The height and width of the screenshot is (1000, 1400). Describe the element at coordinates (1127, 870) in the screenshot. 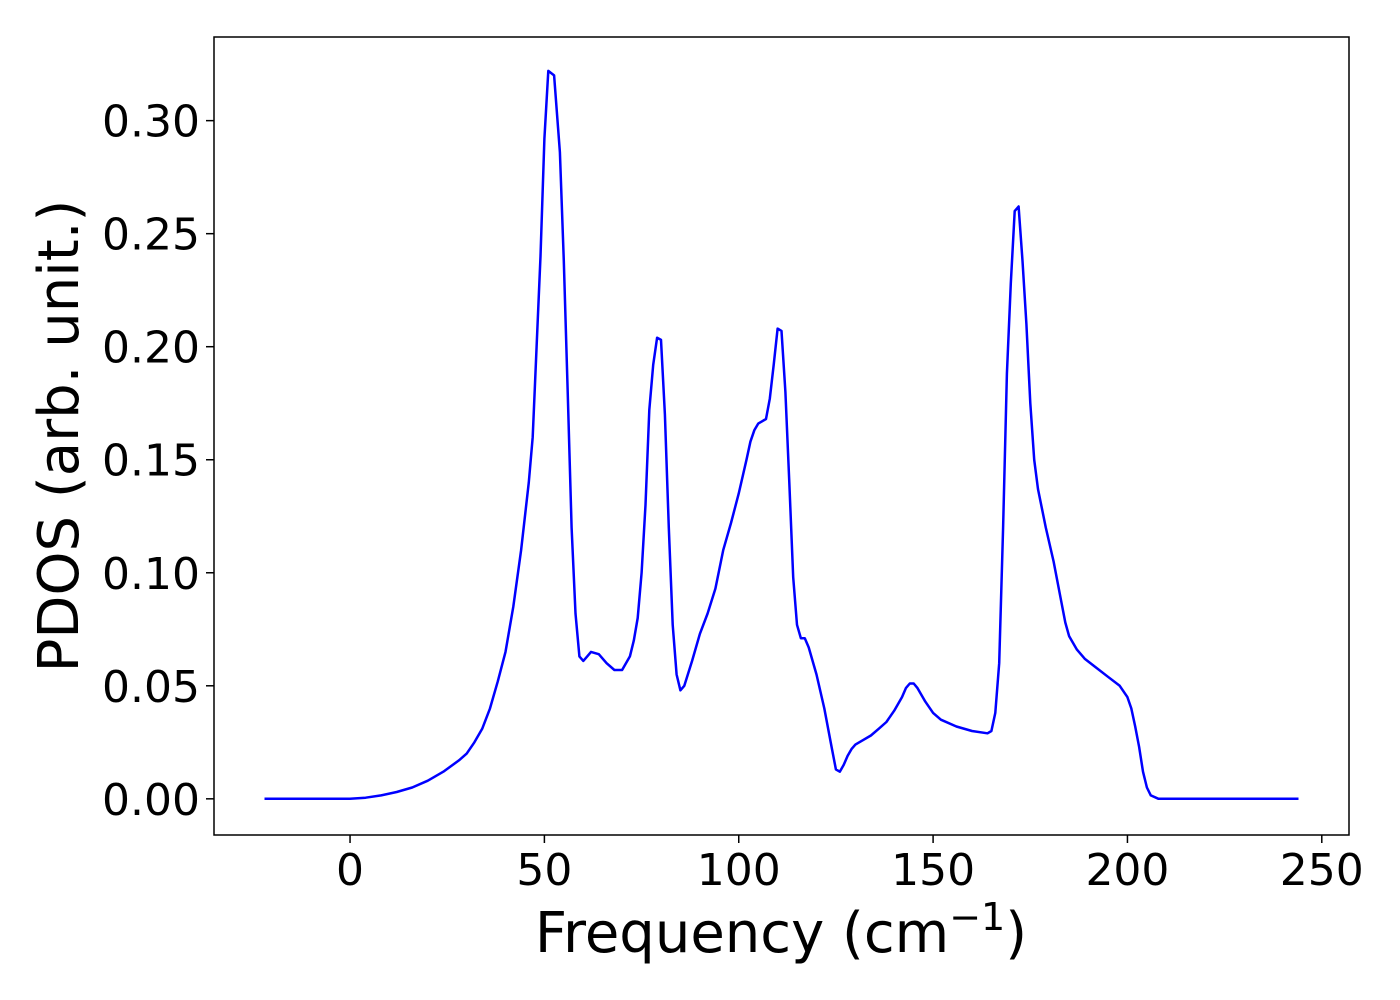

I see `x-tick-label: 200` at that location.